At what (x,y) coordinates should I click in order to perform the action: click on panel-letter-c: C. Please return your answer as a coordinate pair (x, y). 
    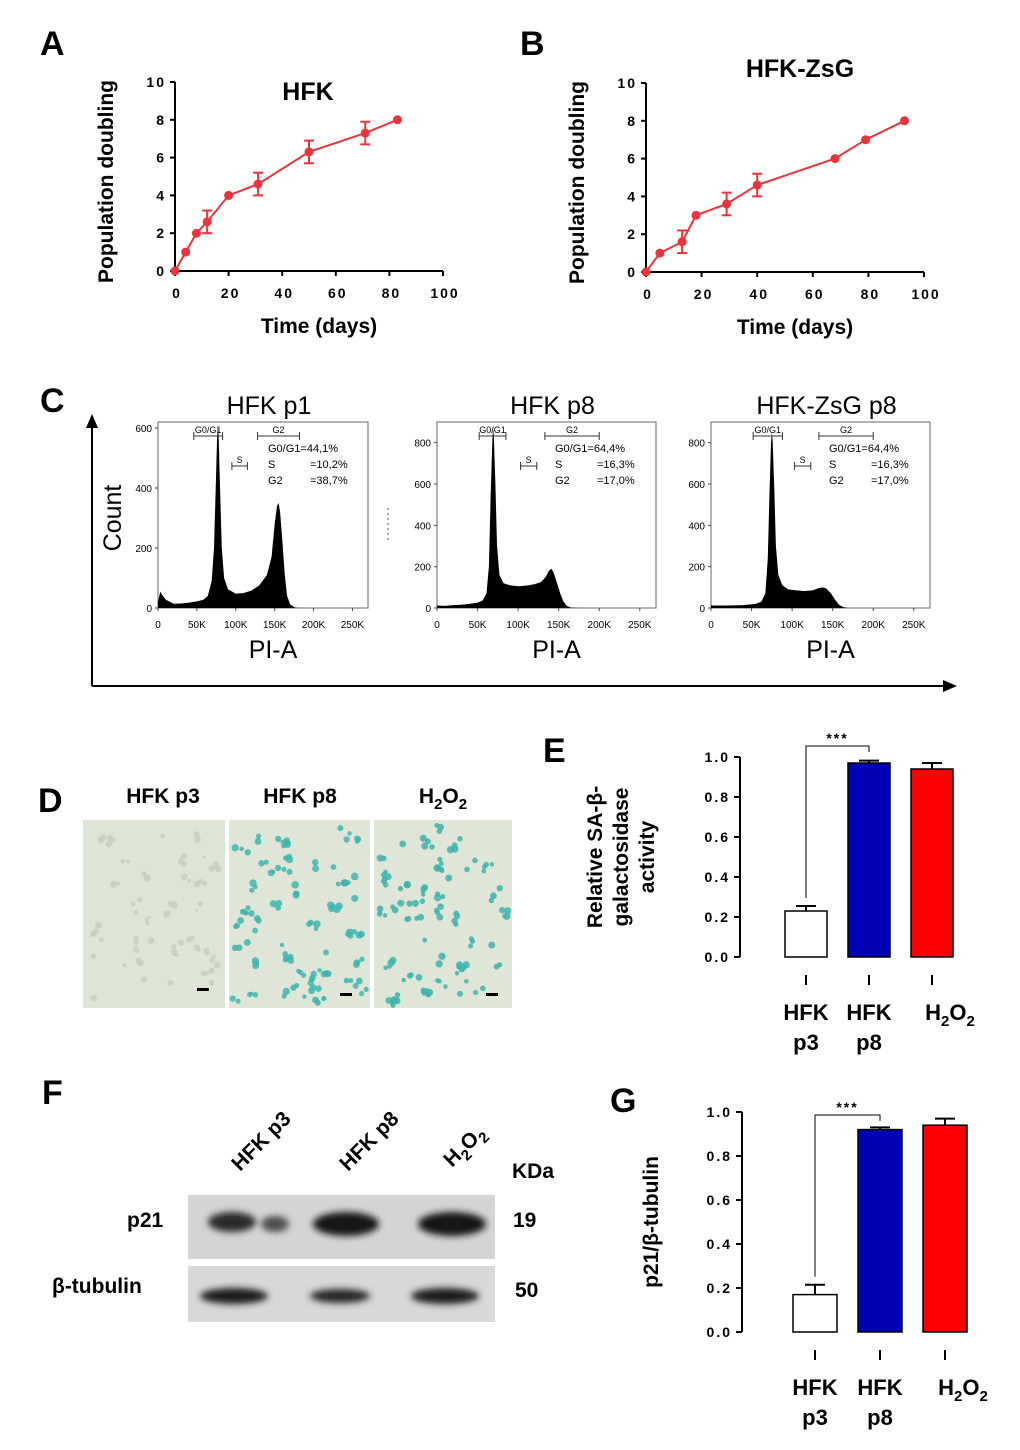
    Looking at the image, I should click on (52, 401).